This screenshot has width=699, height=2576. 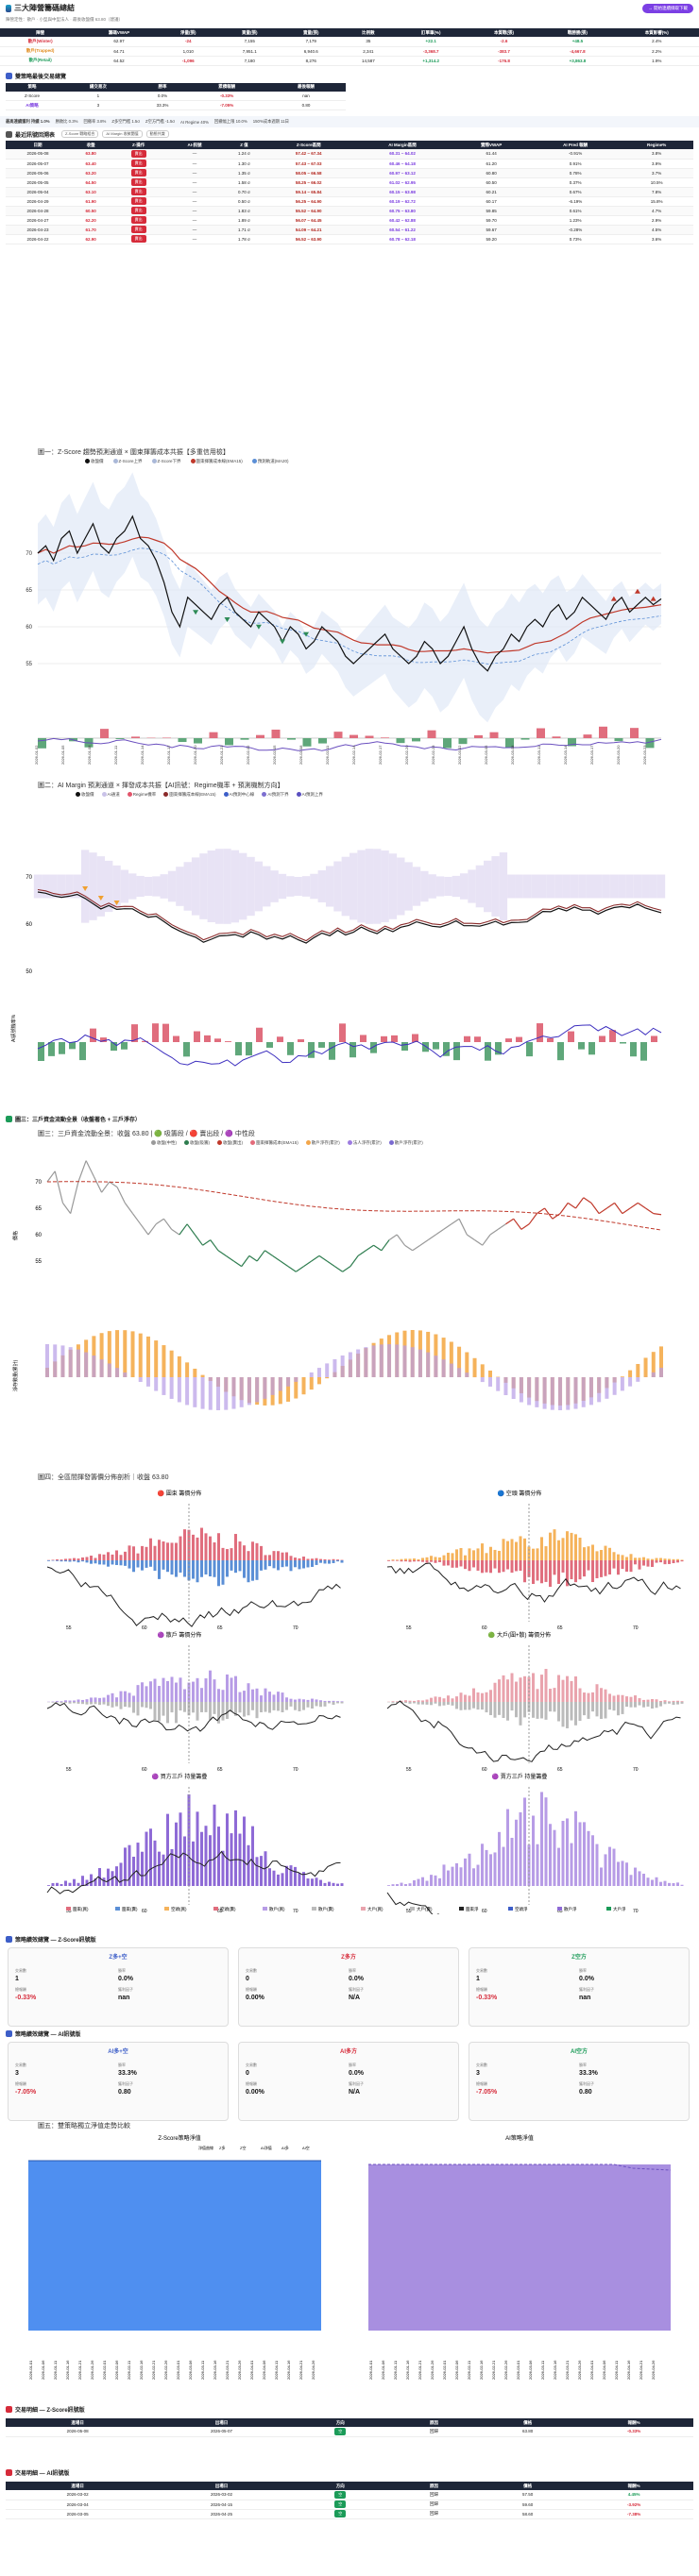 What do you see at coordinates (633, 2486) in the screenshot?
I see `trades-col-5: 報酬%` at bounding box center [633, 2486].